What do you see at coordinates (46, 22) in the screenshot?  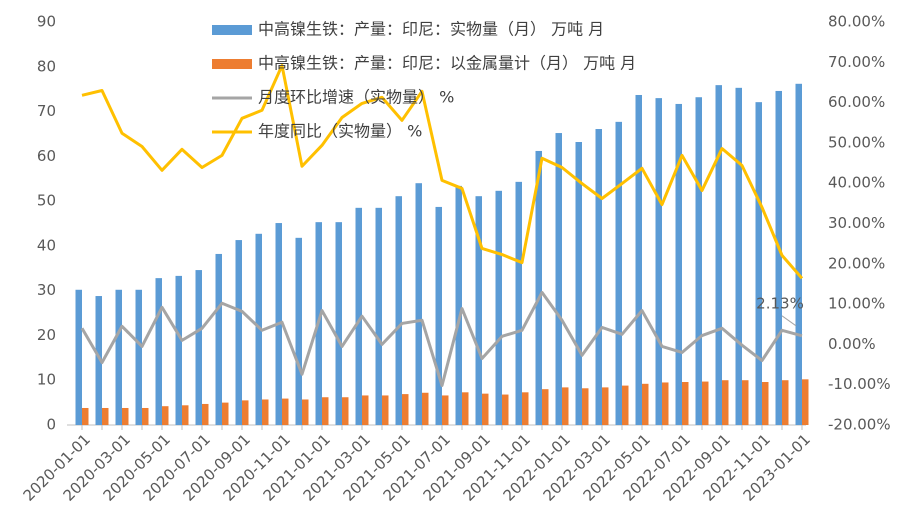 I see `y-tick-label: 90` at bounding box center [46, 22].